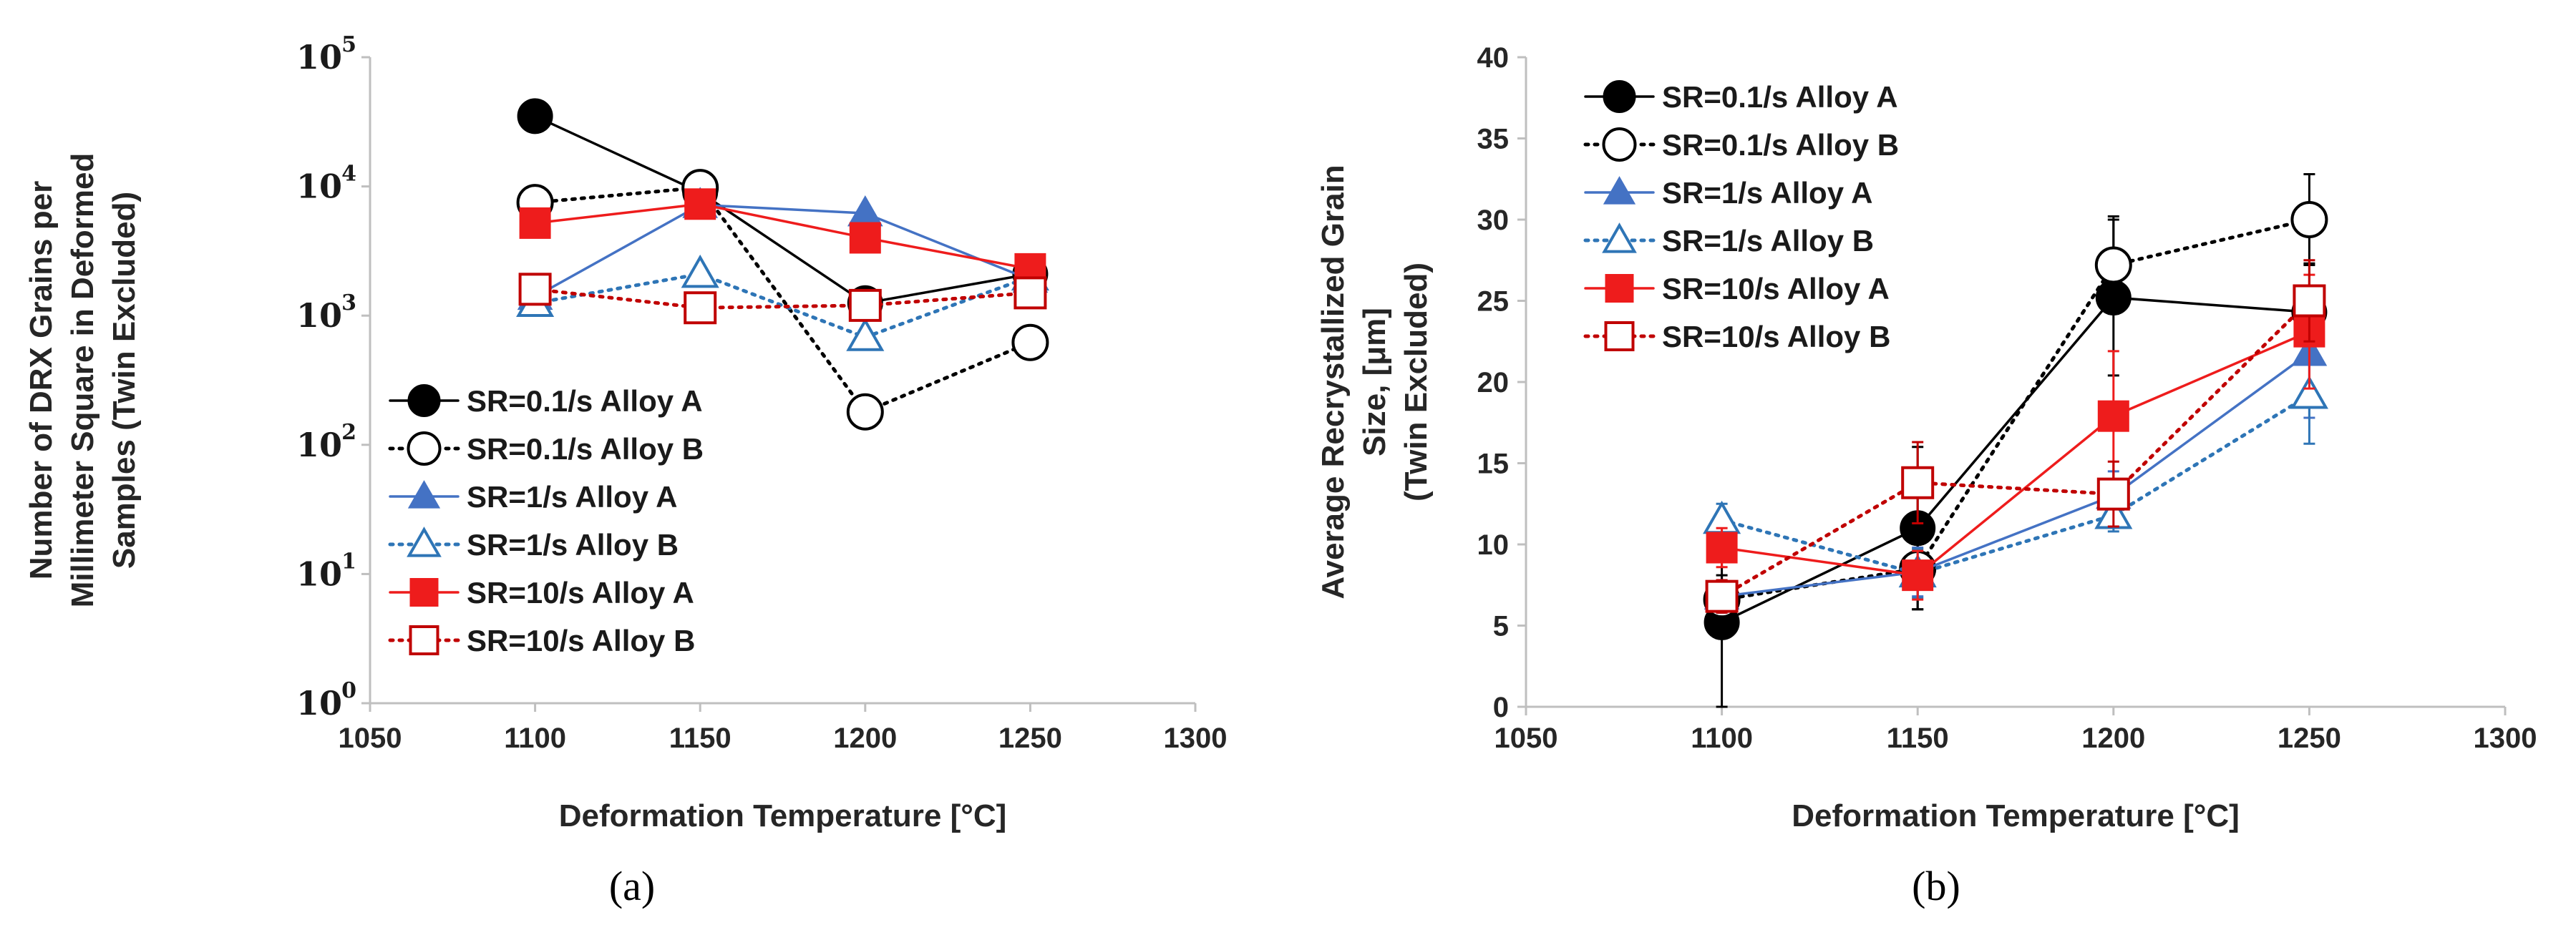 The width and height of the screenshot is (2576, 935). I want to click on chart-a-series-sr-10-s-alloy-a, so click(782, 237).